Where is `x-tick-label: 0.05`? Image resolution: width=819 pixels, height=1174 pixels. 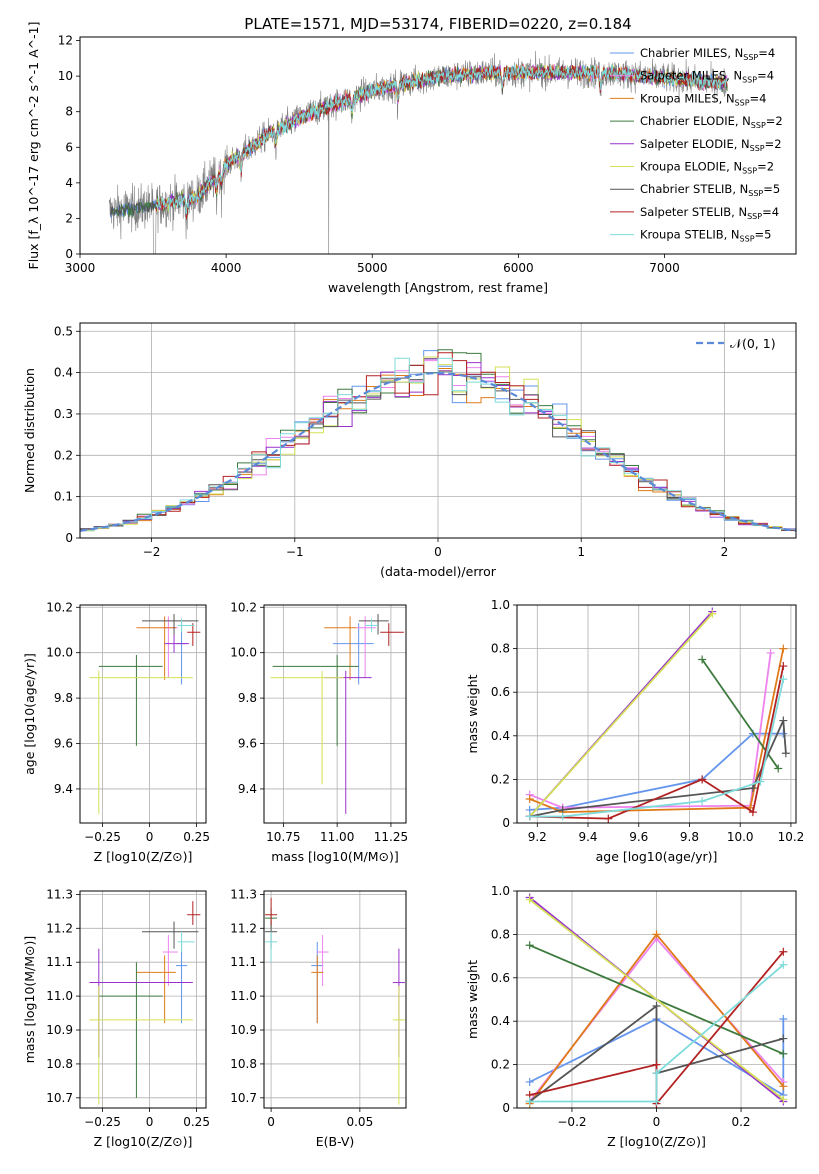
x-tick-label: 0.05 is located at coordinates (359, 1122).